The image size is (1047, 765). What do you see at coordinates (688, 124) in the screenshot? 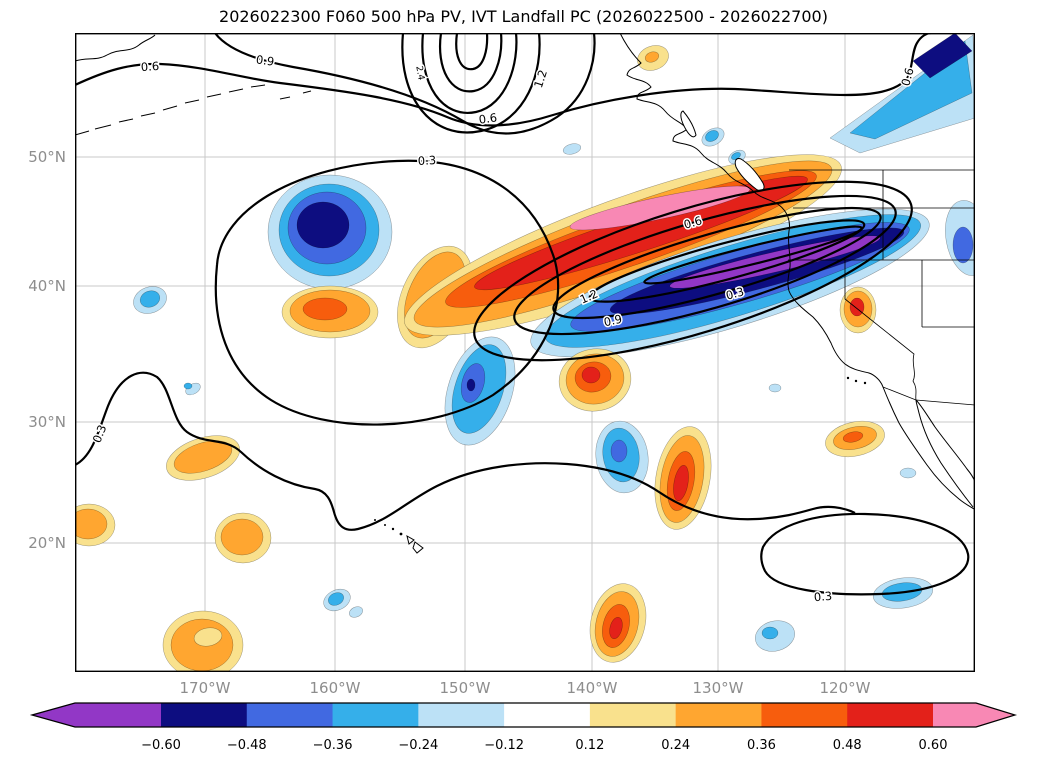
I see `haida-gwaii` at bounding box center [688, 124].